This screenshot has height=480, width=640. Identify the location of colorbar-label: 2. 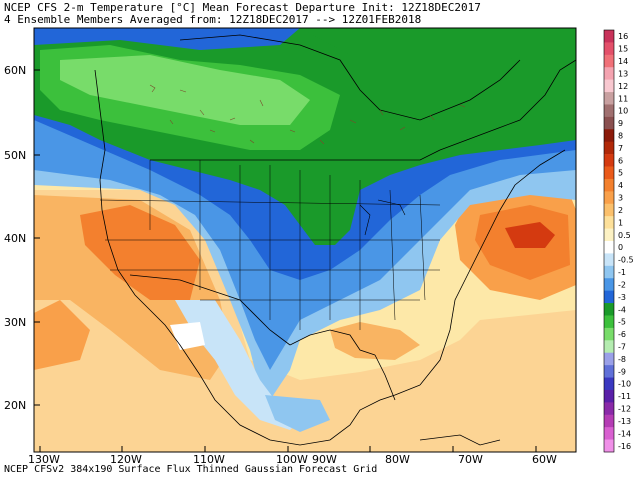
(620, 210).